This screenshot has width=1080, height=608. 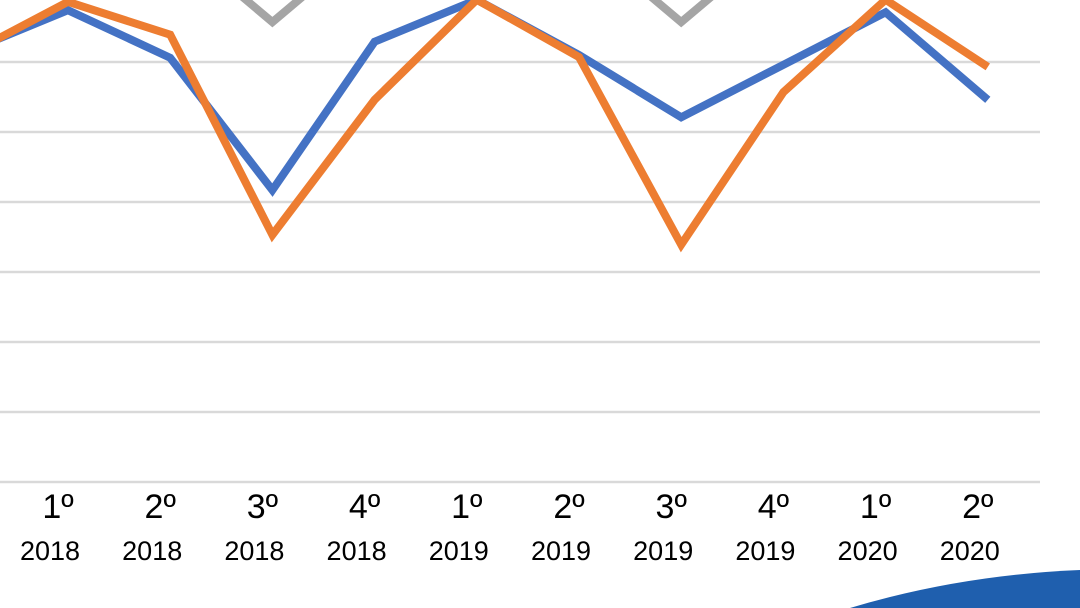 What do you see at coordinates (476, 14) in the screenshot?
I see `series-line` at bounding box center [476, 14].